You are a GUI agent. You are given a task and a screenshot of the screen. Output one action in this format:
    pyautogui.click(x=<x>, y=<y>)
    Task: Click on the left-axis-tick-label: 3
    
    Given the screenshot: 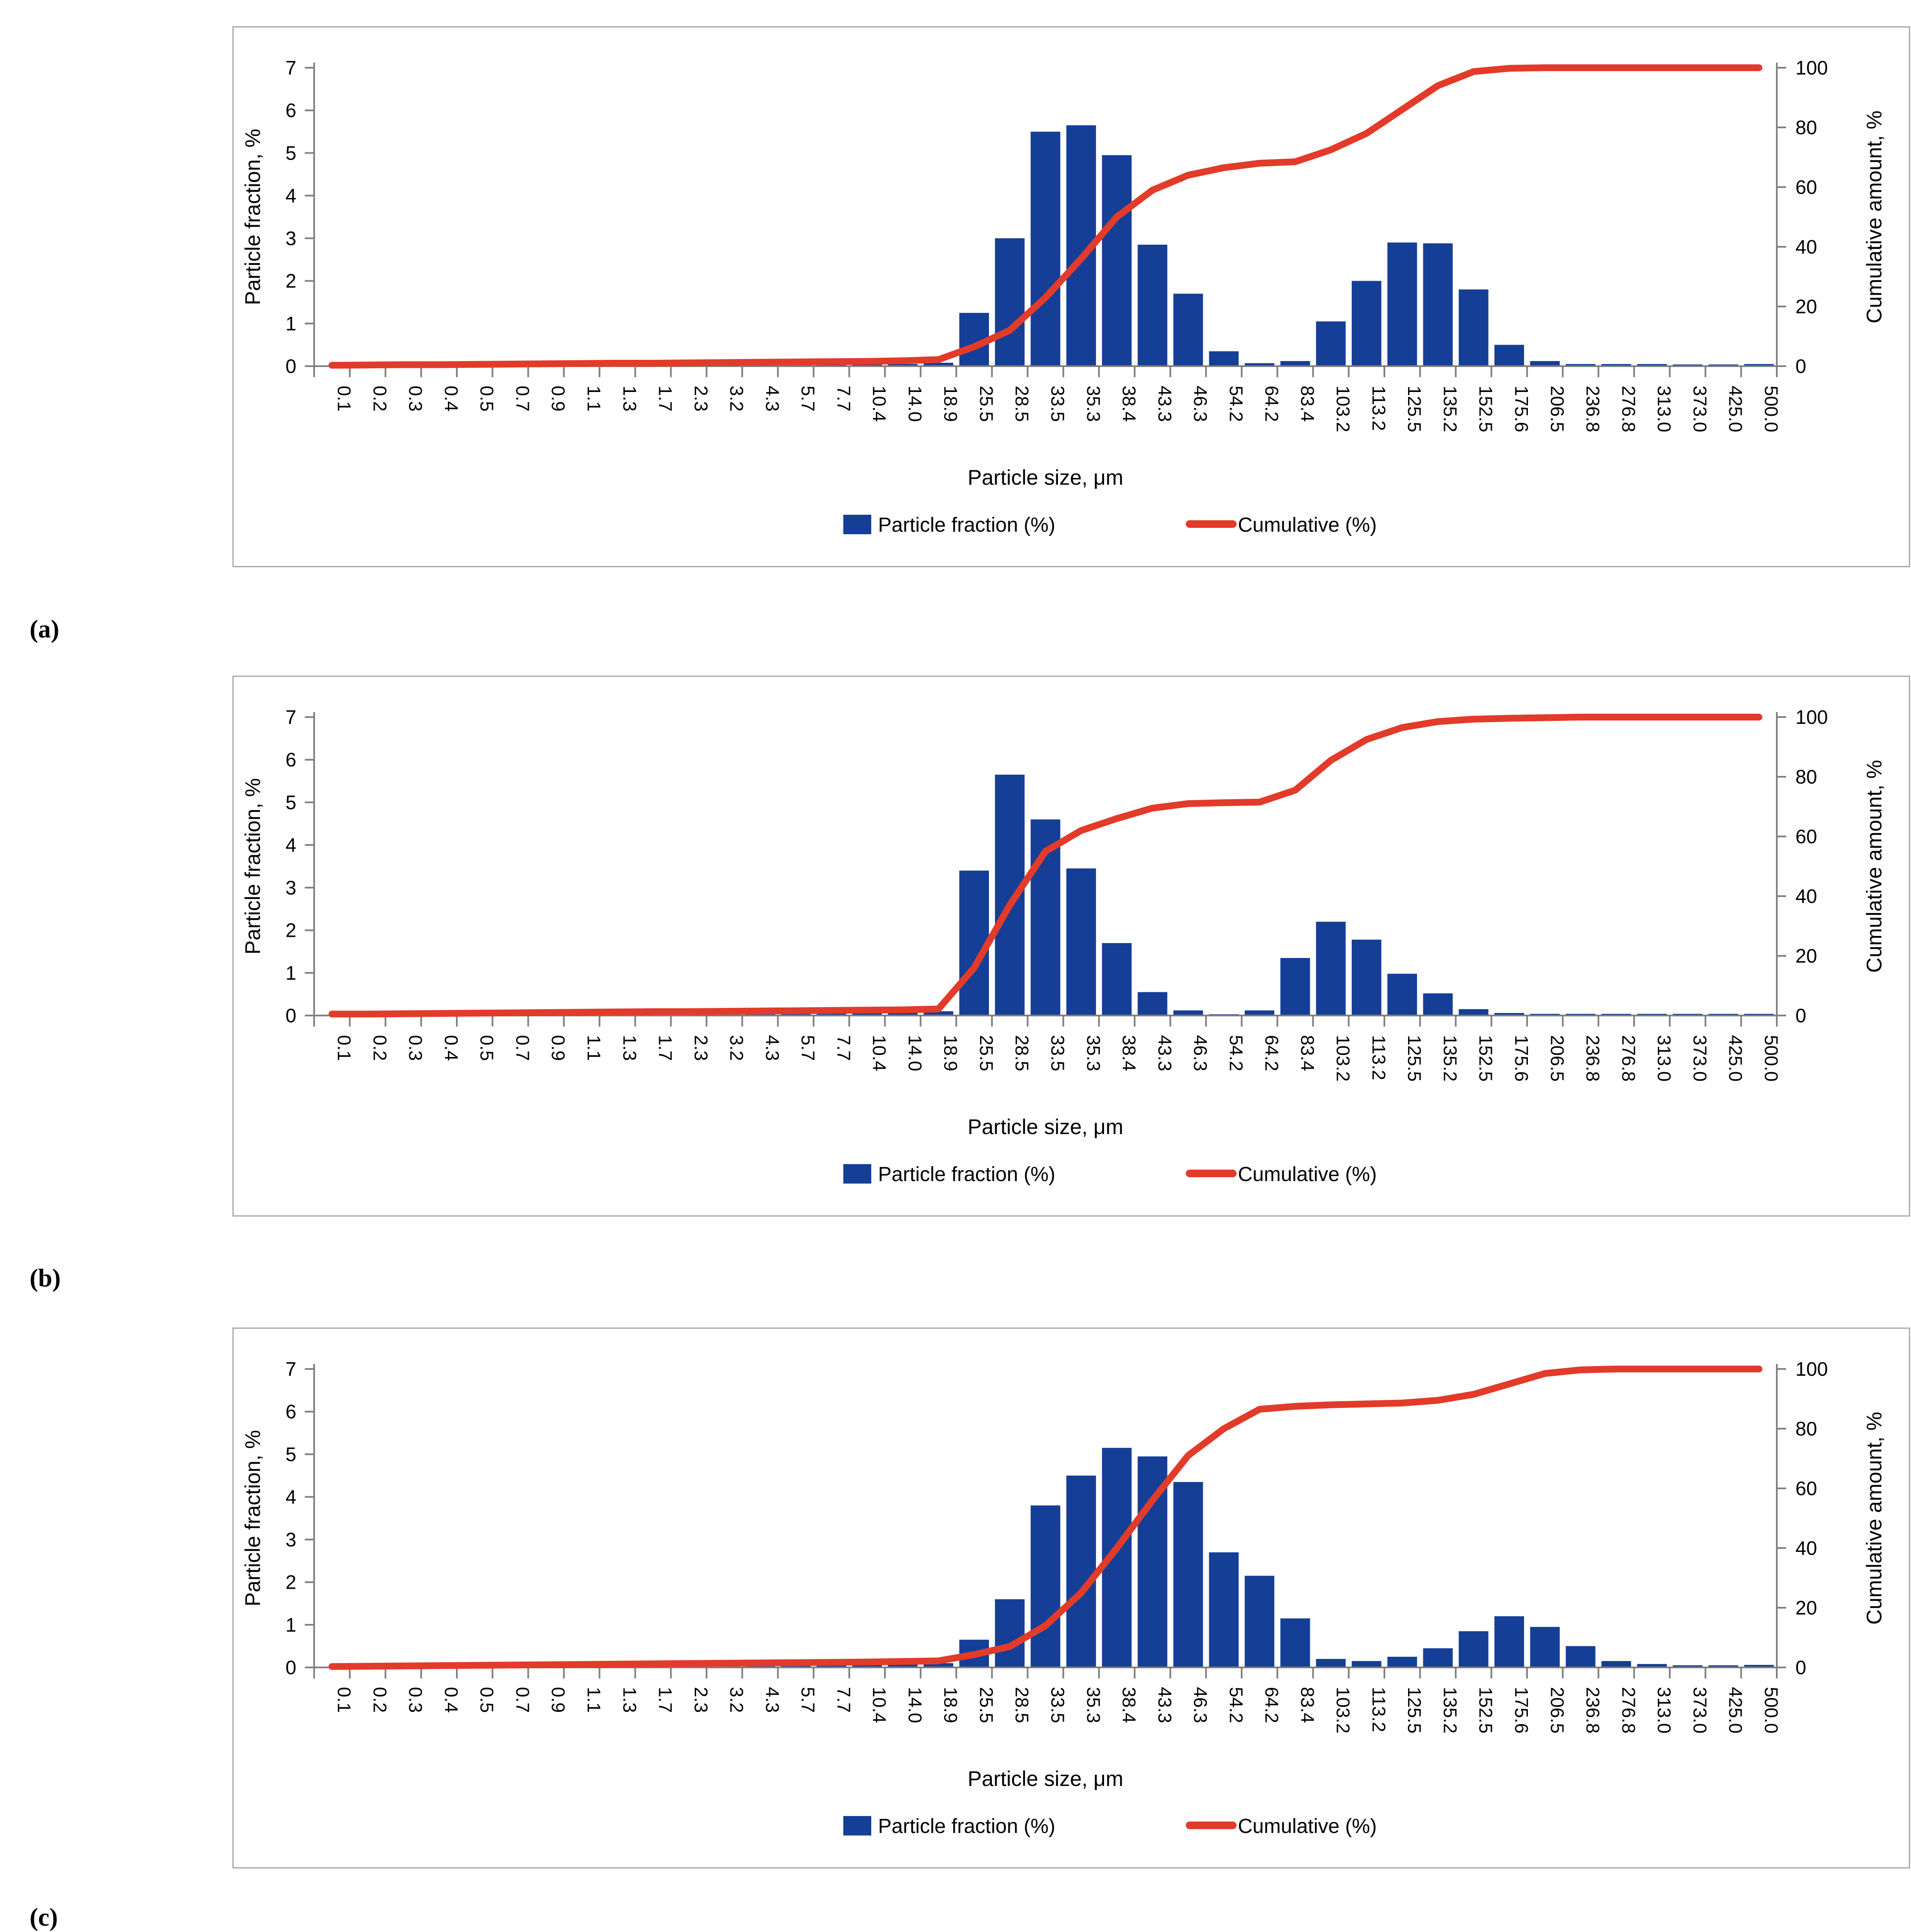 What is the action you would take?
    pyautogui.click(x=290, y=1540)
    